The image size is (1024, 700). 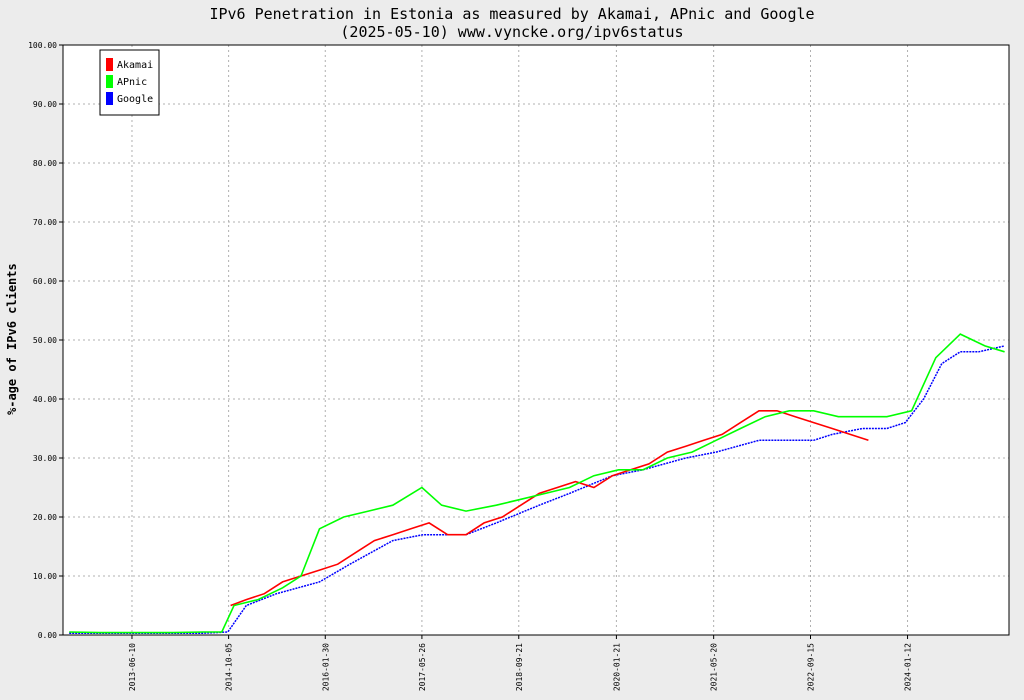 What do you see at coordinates (135, 65) in the screenshot?
I see `legend-label-akamai: Akamai` at bounding box center [135, 65].